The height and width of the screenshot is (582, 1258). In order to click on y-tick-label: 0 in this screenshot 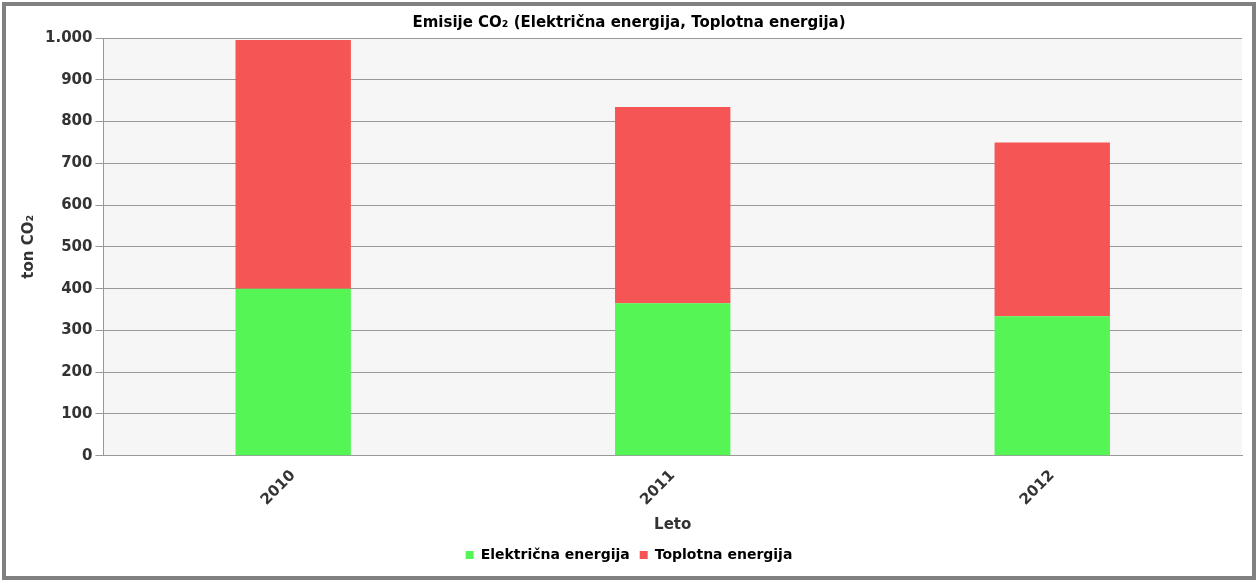, I will do `click(87, 454)`.